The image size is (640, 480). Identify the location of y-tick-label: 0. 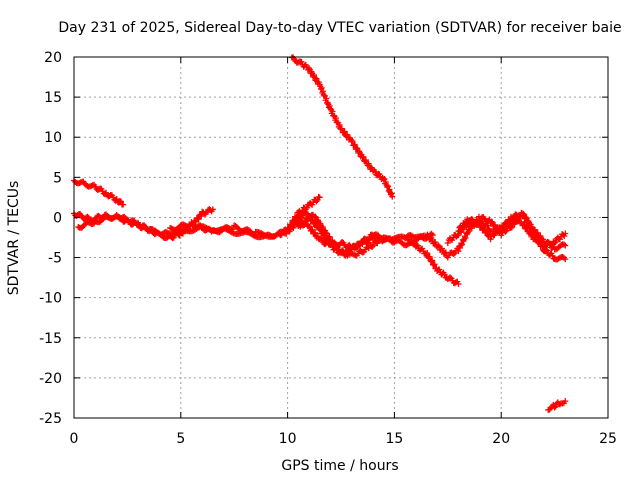
(57, 218).